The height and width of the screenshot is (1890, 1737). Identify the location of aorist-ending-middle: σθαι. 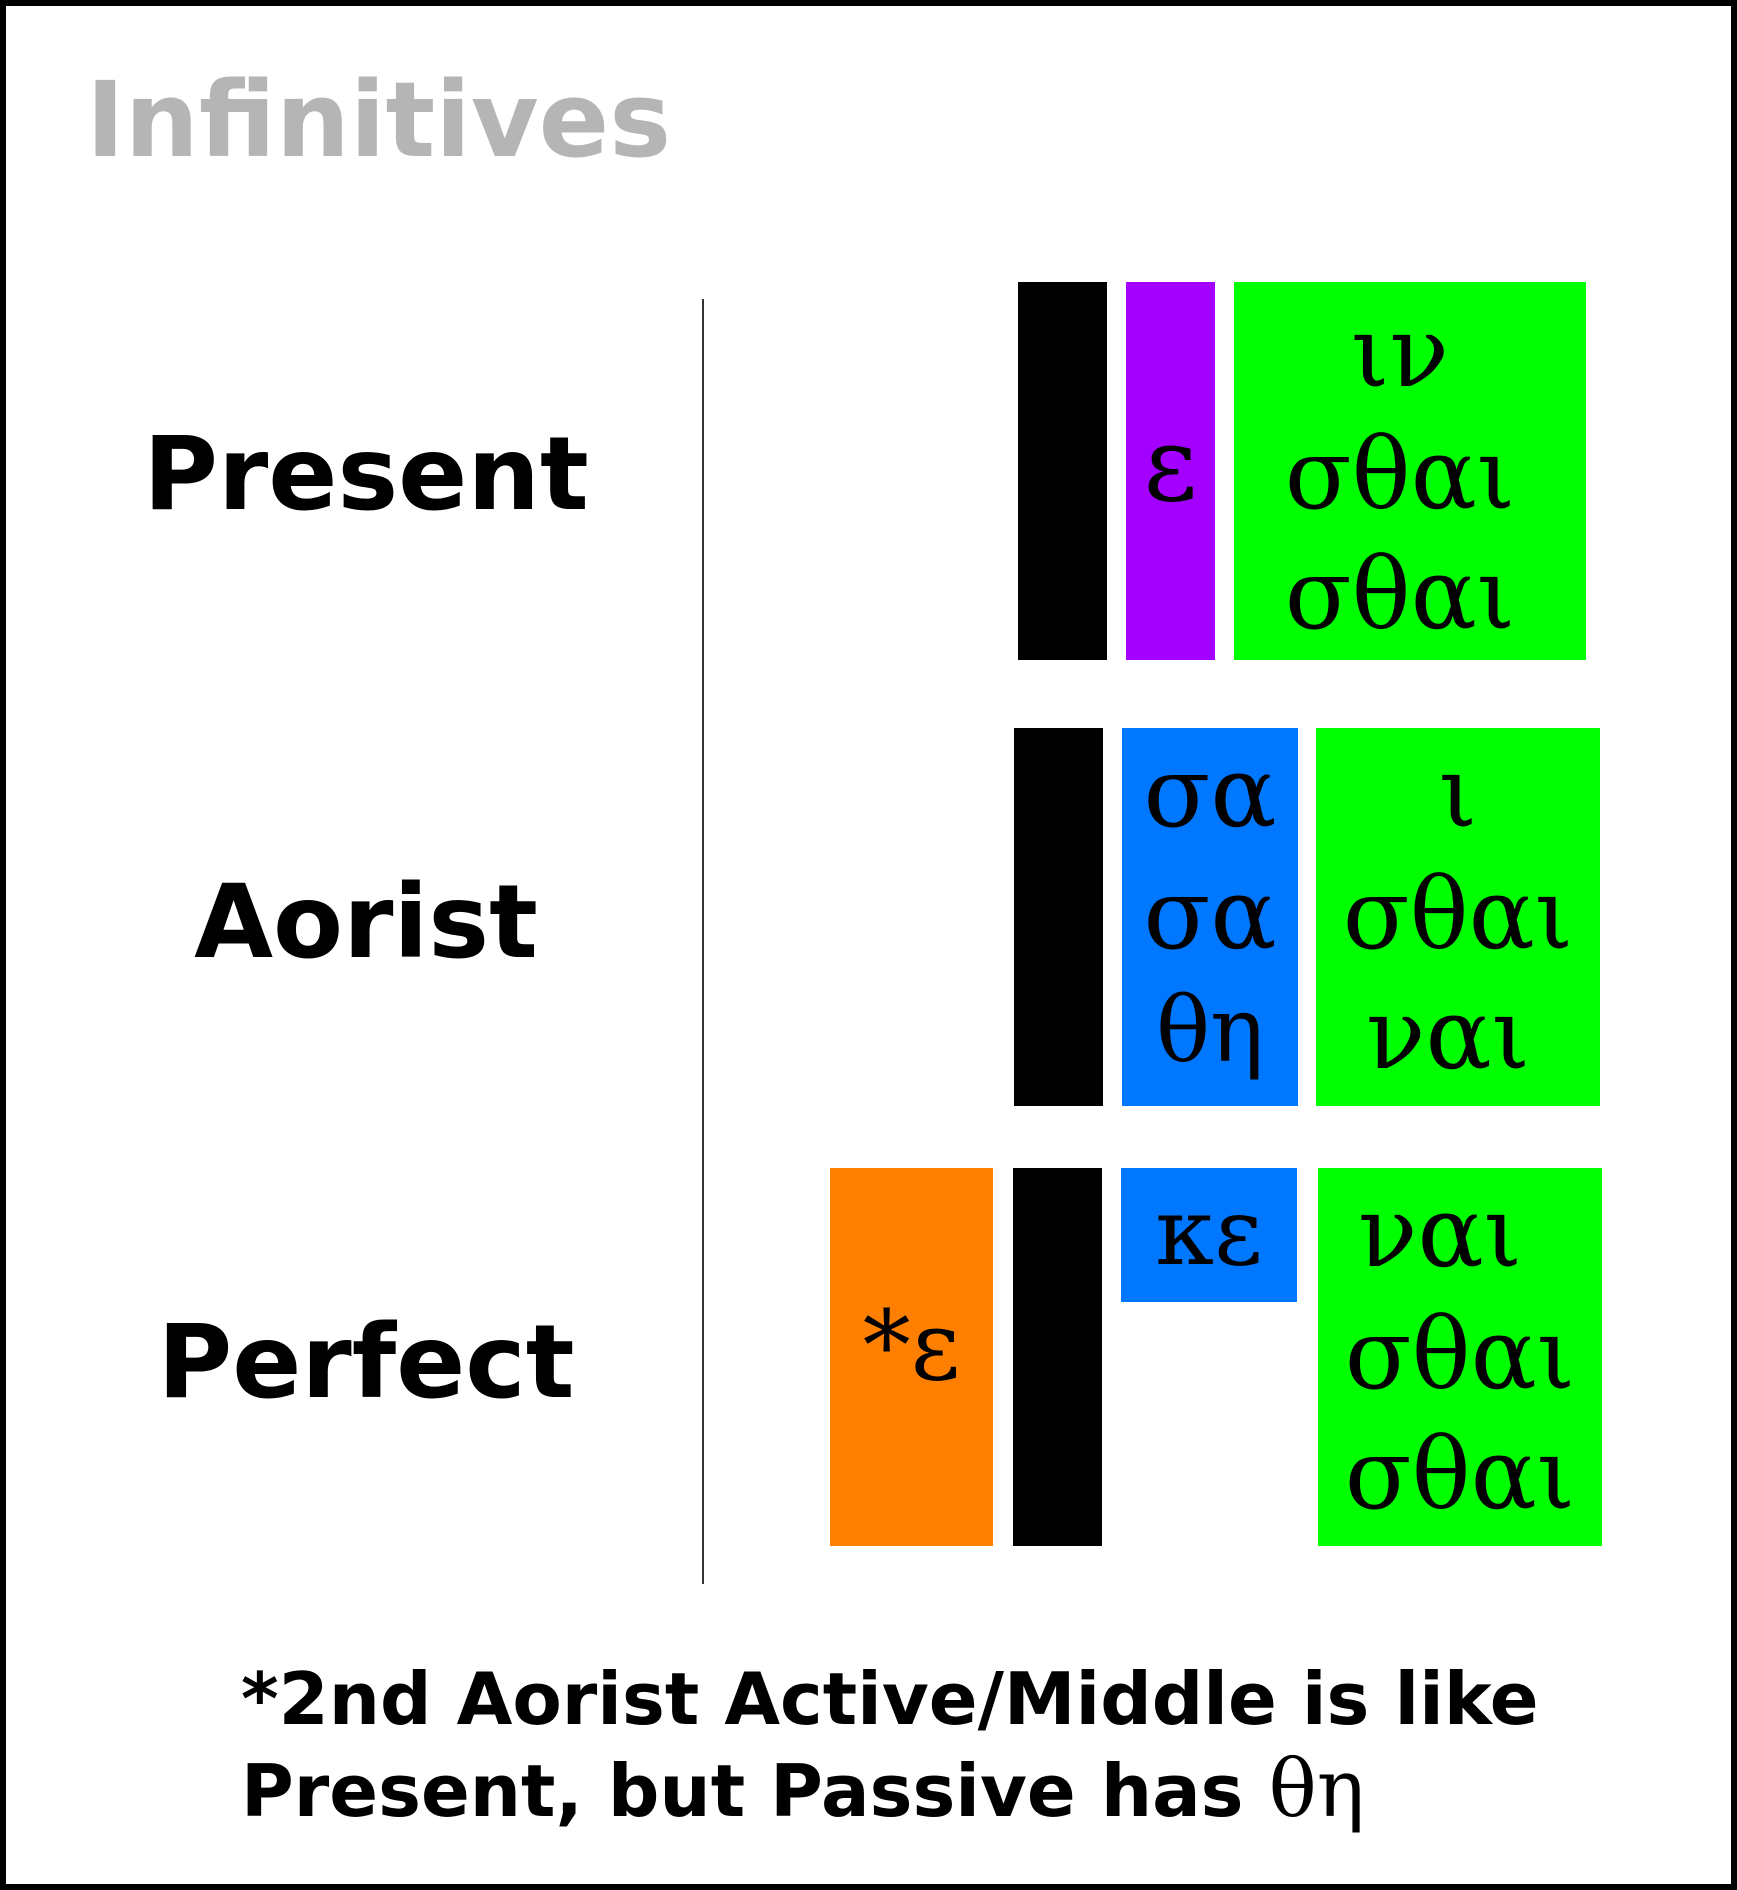
(1458, 915).